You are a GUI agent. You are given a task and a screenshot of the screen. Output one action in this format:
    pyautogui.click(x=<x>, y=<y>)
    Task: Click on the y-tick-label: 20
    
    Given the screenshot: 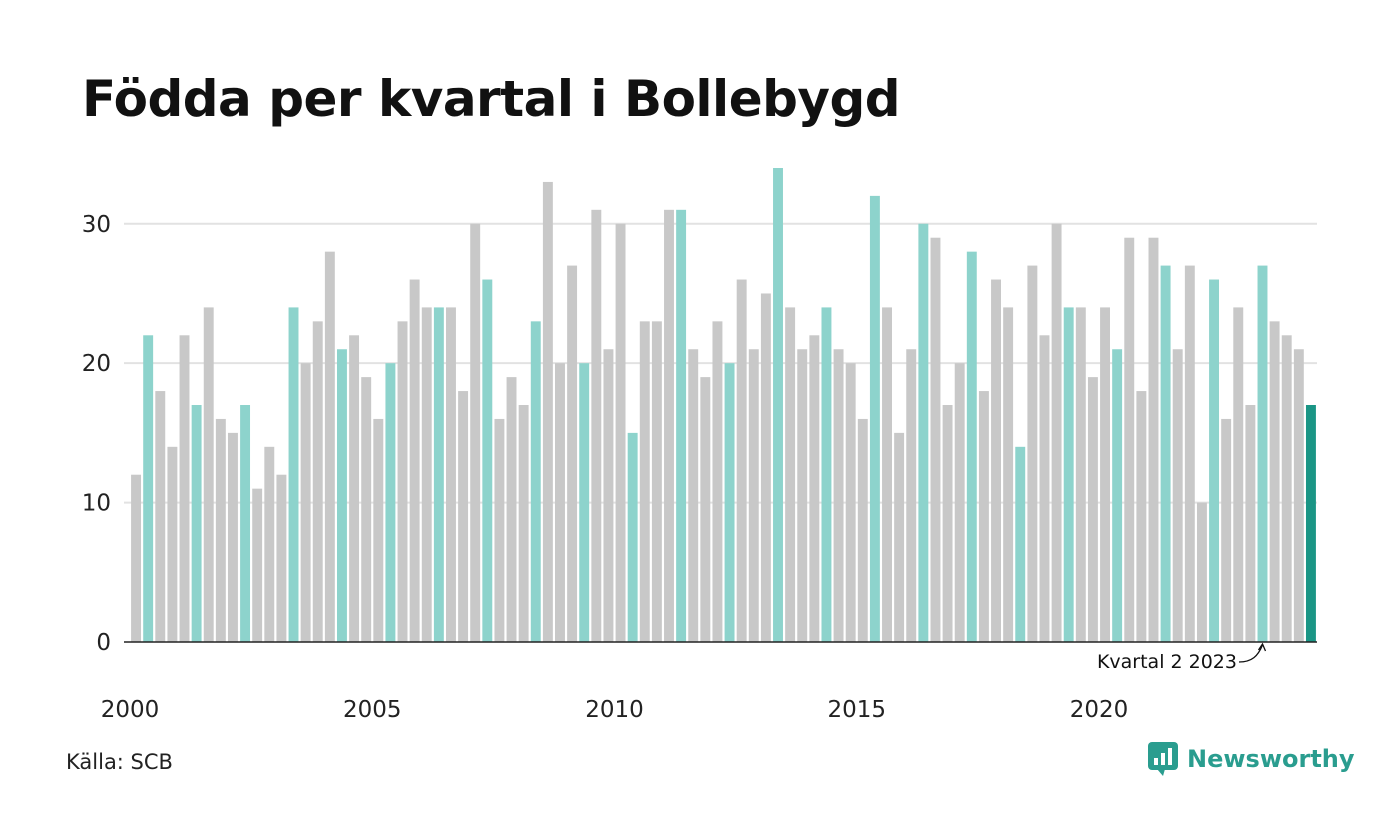 What is the action you would take?
    pyautogui.click(x=96, y=364)
    